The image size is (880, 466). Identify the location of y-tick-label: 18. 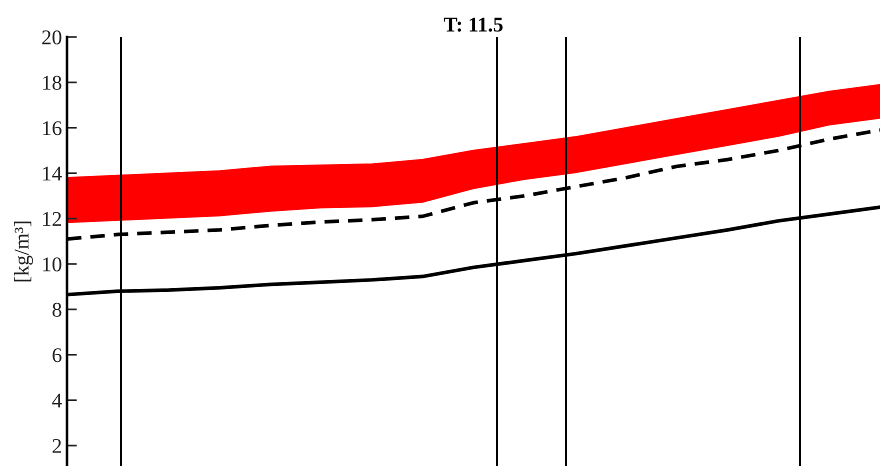
(52, 83).